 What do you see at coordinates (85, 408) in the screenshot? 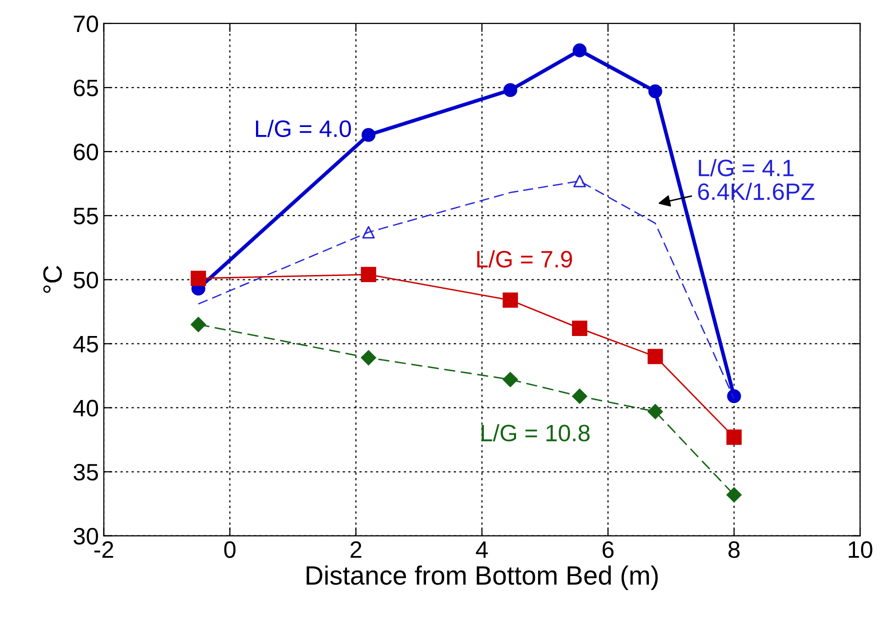
I see `y-tick-label: 40` at bounding box center [85, 408].